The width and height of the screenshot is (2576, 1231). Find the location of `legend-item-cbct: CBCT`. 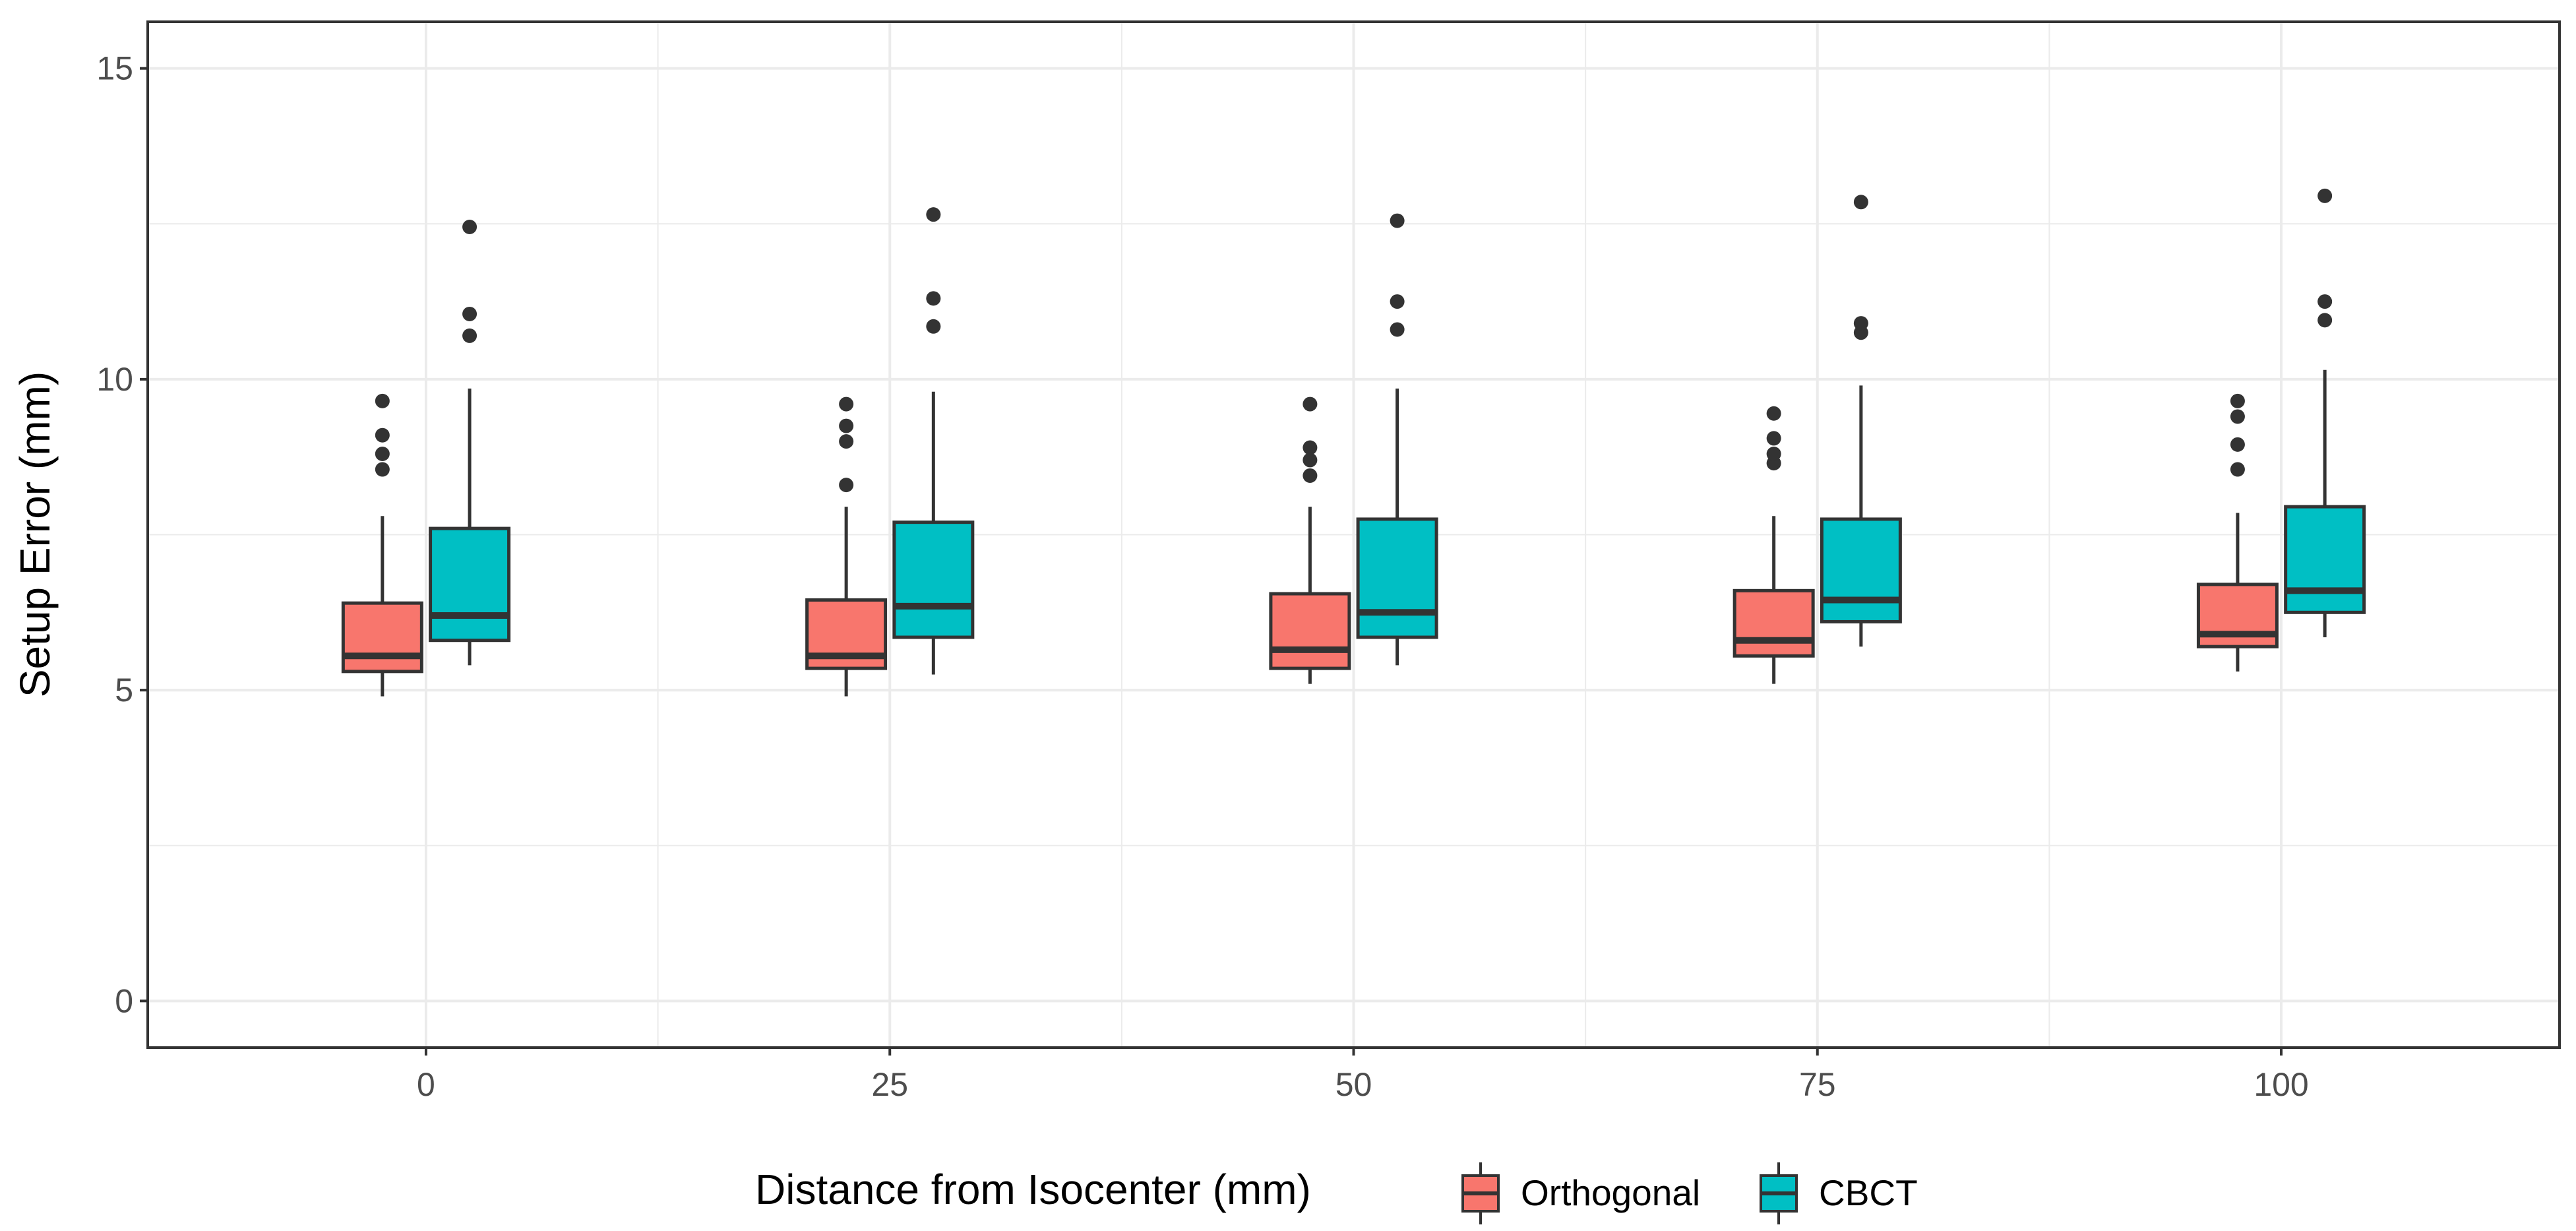

legend-item-cbct: CBCT is located at coordinates (1839, 1193).